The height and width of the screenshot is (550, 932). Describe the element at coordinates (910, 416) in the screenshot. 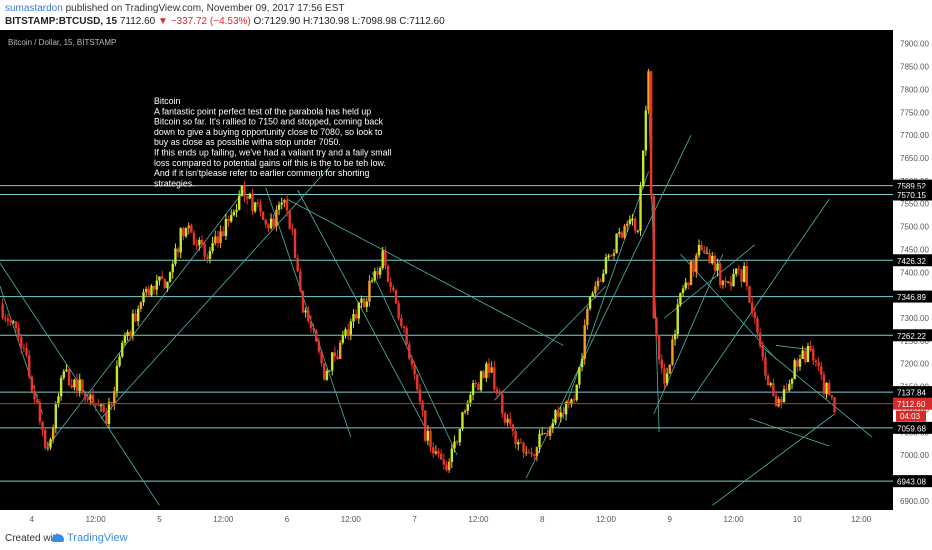

I see `countdown-tag: 04:03` at that location.